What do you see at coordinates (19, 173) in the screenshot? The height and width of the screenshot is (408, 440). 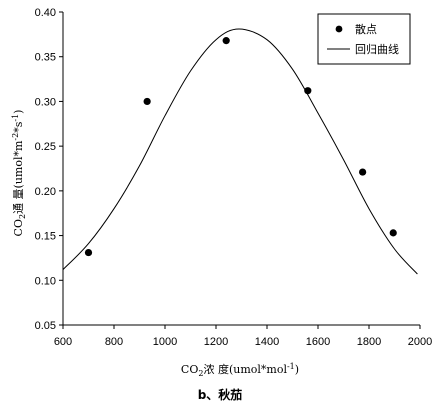 I see `y-axis-title: CO2通 量(umol*m-2*s-1)` at bounding box center [19, 173].